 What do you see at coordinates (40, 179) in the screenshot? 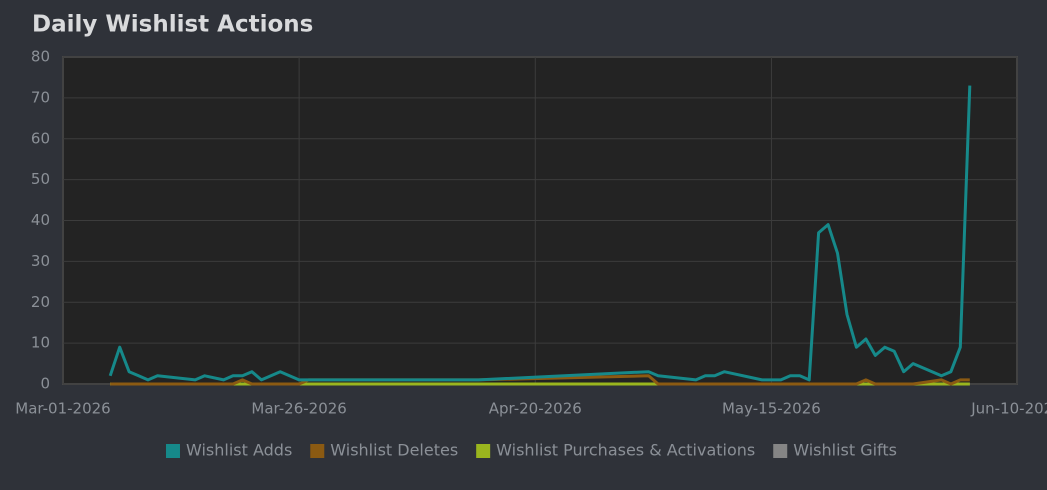
I see `y-tick-label: 50` at bounding box center [40, 179].